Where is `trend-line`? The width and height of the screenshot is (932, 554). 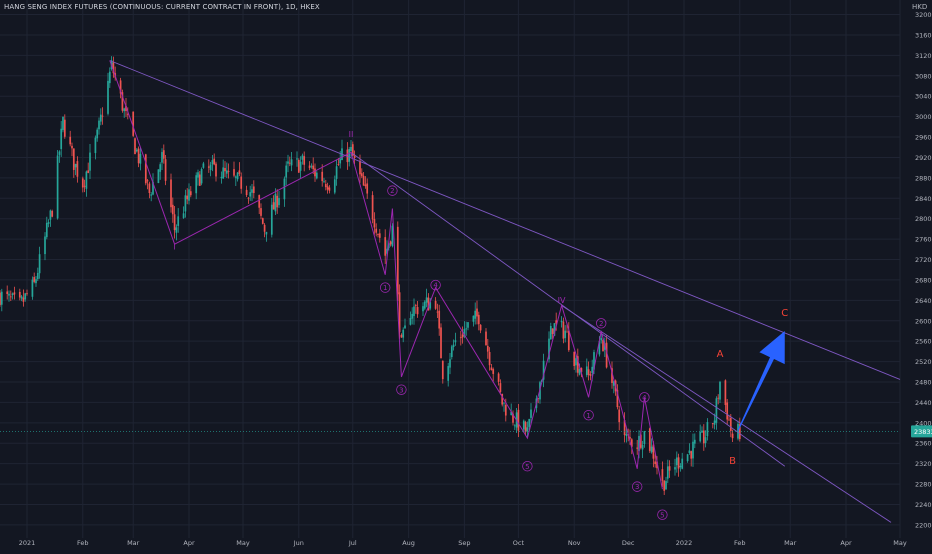 trend-line is located at coordinates (726, 414).